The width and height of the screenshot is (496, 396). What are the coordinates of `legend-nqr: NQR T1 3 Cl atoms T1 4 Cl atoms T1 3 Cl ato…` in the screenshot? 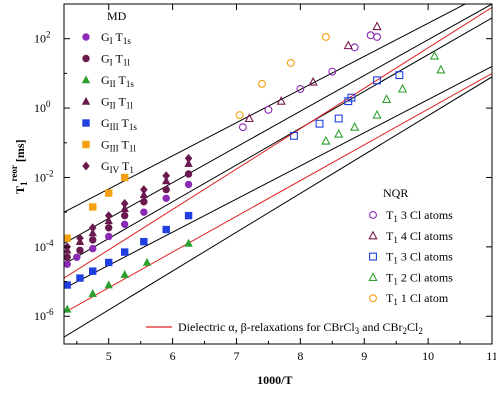 It's located at (410, 246).